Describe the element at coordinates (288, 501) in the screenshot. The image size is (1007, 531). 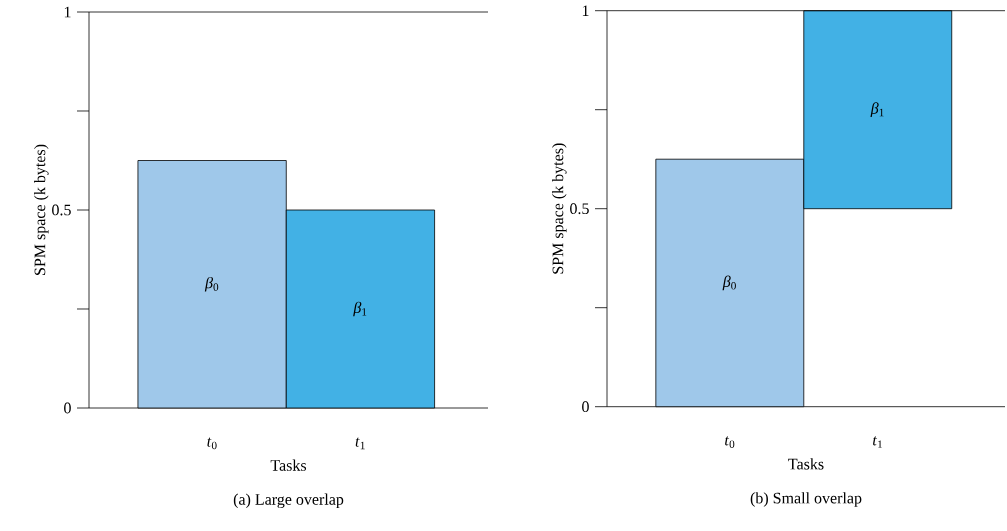
I see `text: (a) Large overlap` at that location.